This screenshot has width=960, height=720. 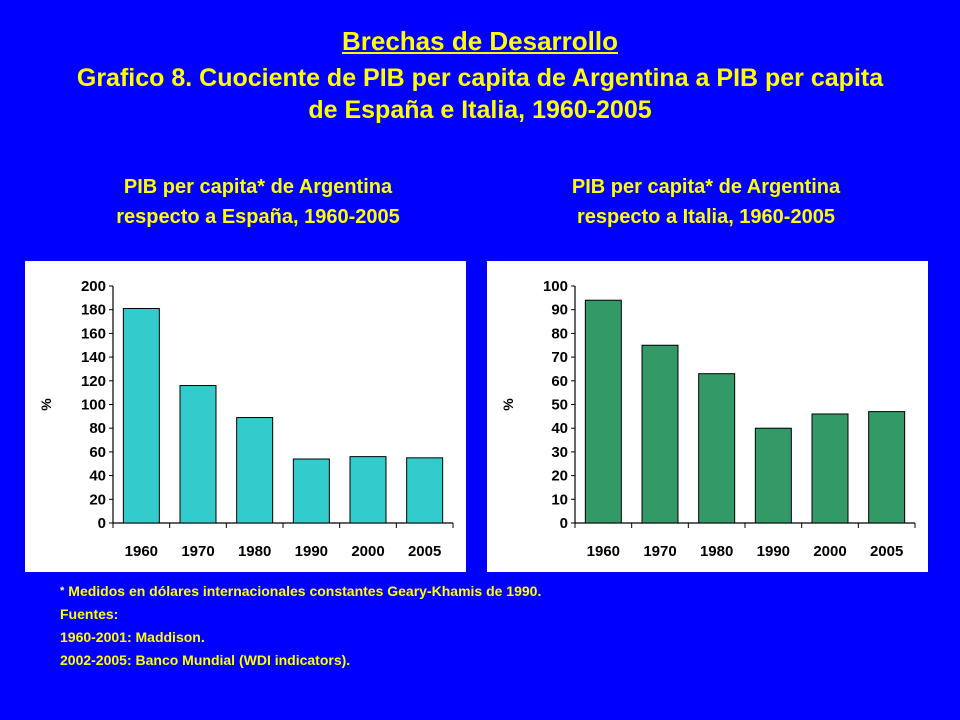 I want to click on spain-bar-2005, so click(x=425, y=490).